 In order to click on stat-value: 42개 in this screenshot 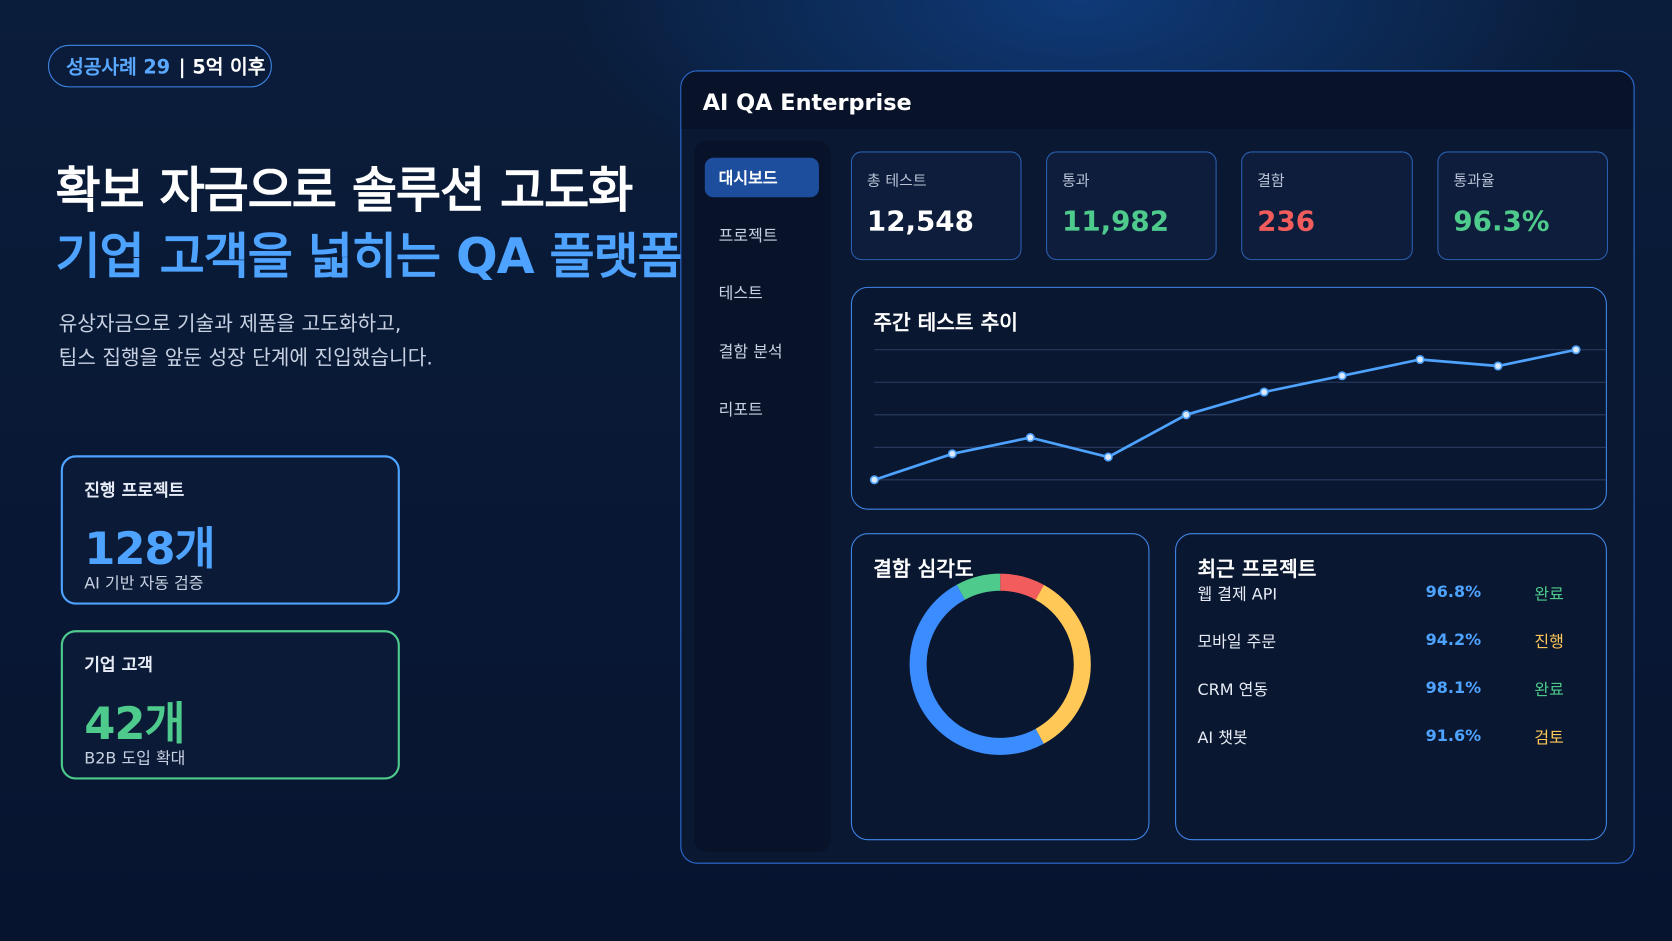, I will do `click(134, 723)`.